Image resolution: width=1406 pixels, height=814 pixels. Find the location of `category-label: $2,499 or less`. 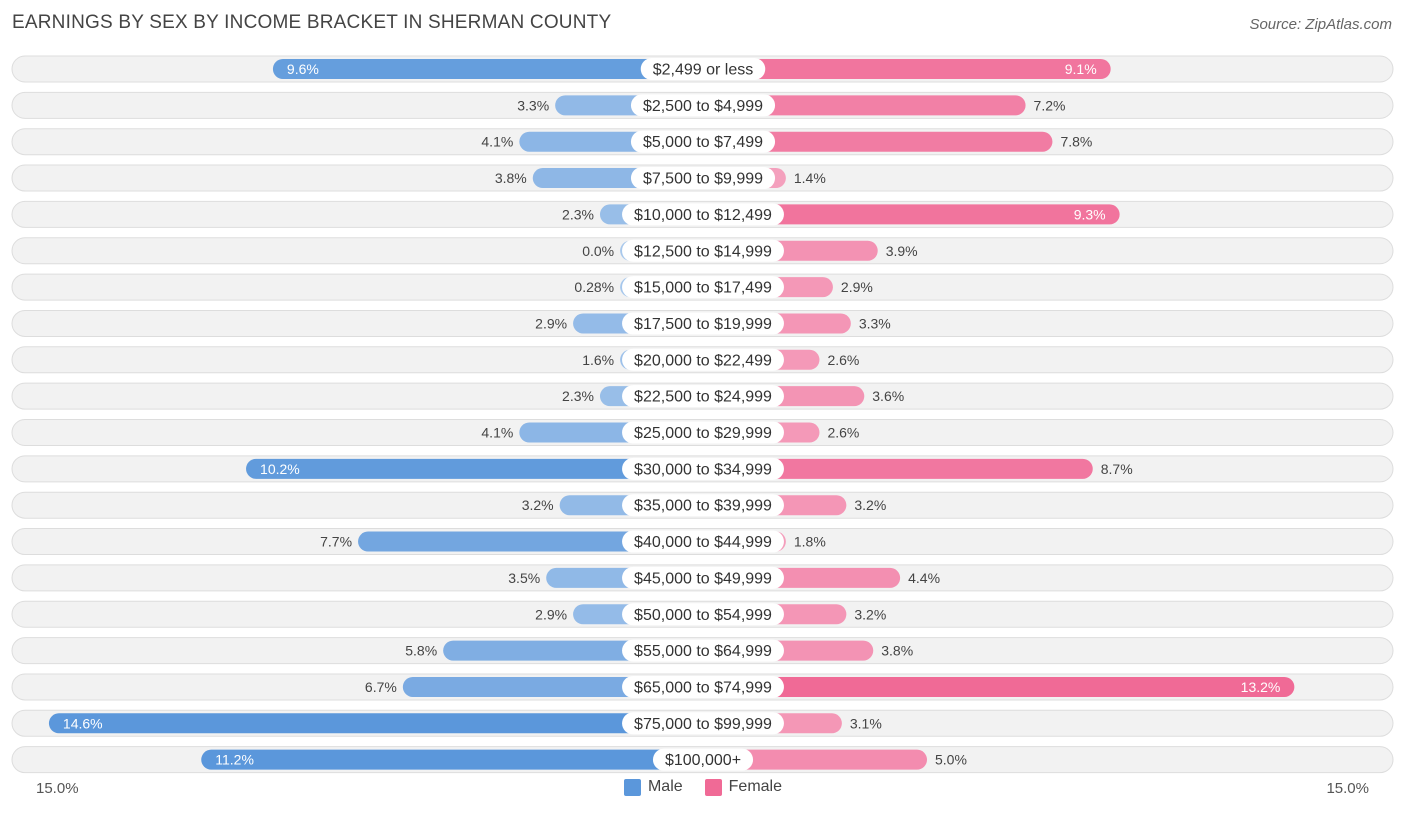

category-label: $2,499 or less is located at coordinates (703, 70).